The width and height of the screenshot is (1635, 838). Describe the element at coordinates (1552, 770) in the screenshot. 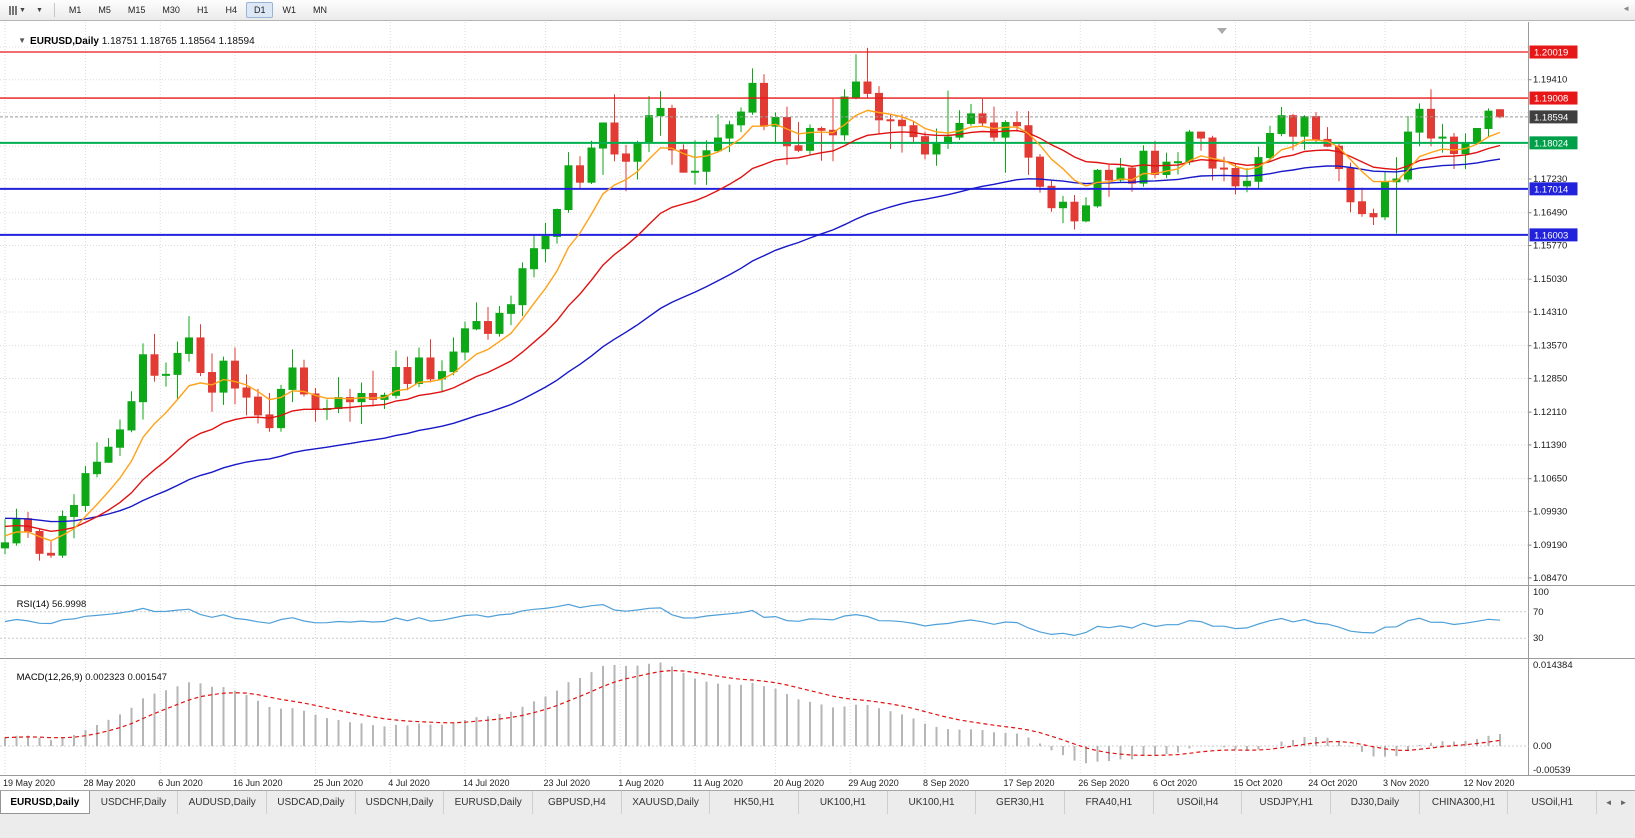

I see `svg-text: -0.00539` at that location.